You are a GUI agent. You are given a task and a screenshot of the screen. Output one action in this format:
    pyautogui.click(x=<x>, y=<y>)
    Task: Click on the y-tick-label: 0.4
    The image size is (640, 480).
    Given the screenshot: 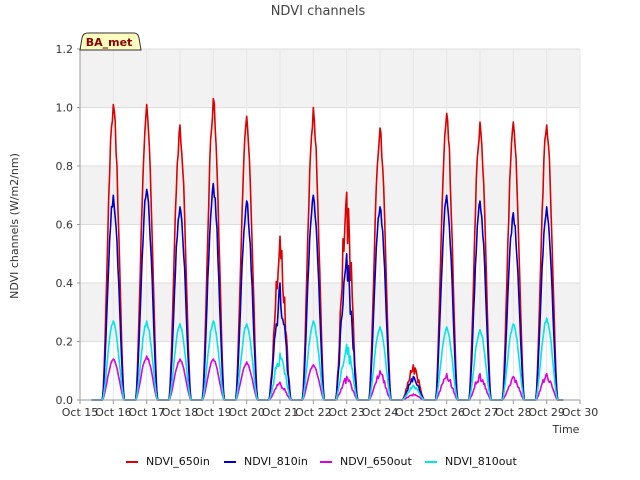 What is the action you would take?
    pyautogui.click(x=65, y=283)
    